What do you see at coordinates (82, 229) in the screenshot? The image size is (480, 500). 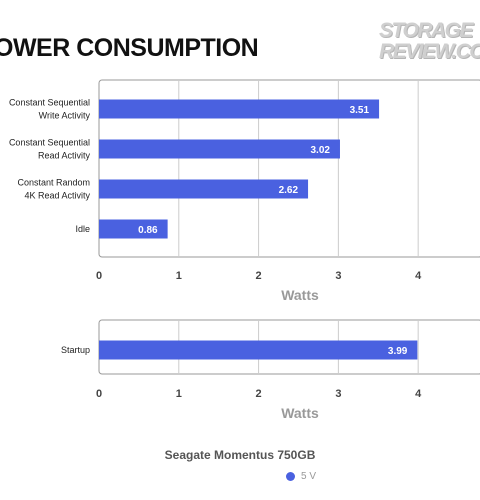 I see `category-label: Idle` at bounding box center [82, 229].